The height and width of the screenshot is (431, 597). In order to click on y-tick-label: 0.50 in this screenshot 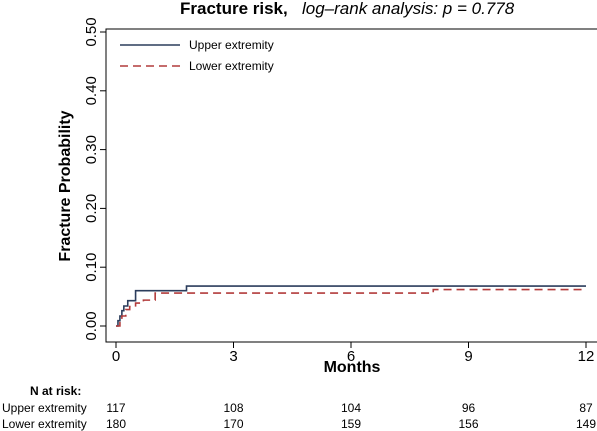, I will do `click(91, 31)`.